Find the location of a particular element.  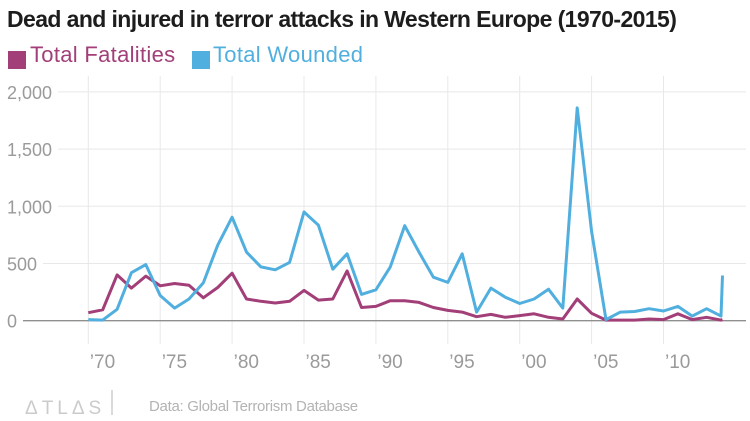

legend-swatch-fatalities is located at coordinates (17, 60).